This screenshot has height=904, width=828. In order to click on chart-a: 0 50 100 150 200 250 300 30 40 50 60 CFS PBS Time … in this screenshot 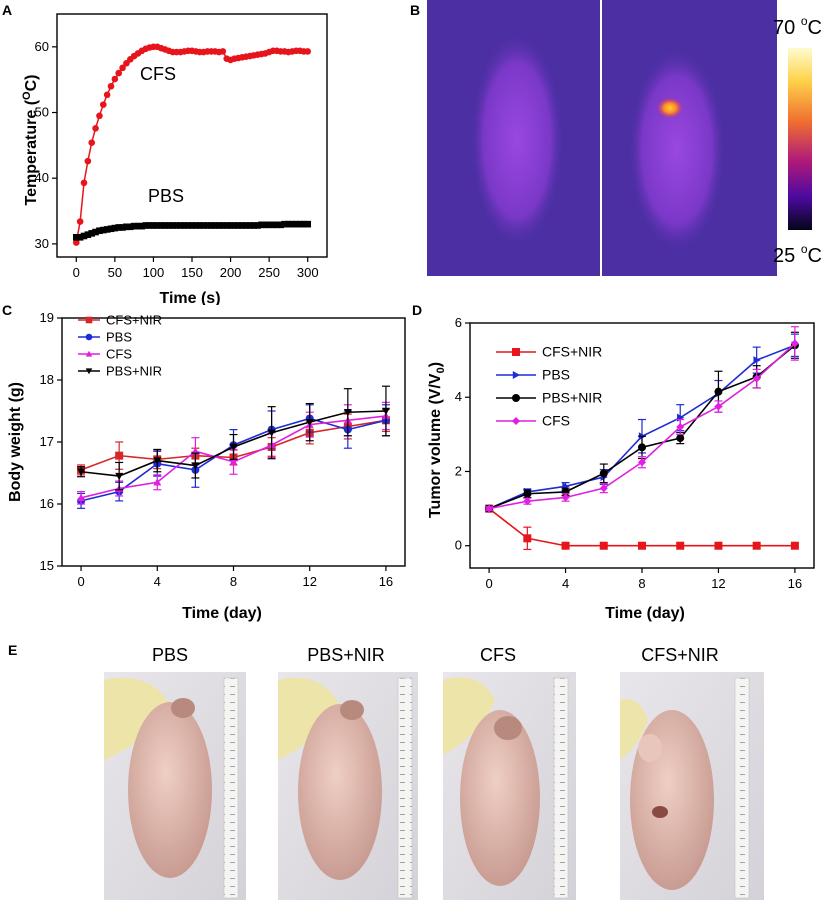, I will do `click(174, 159)`.